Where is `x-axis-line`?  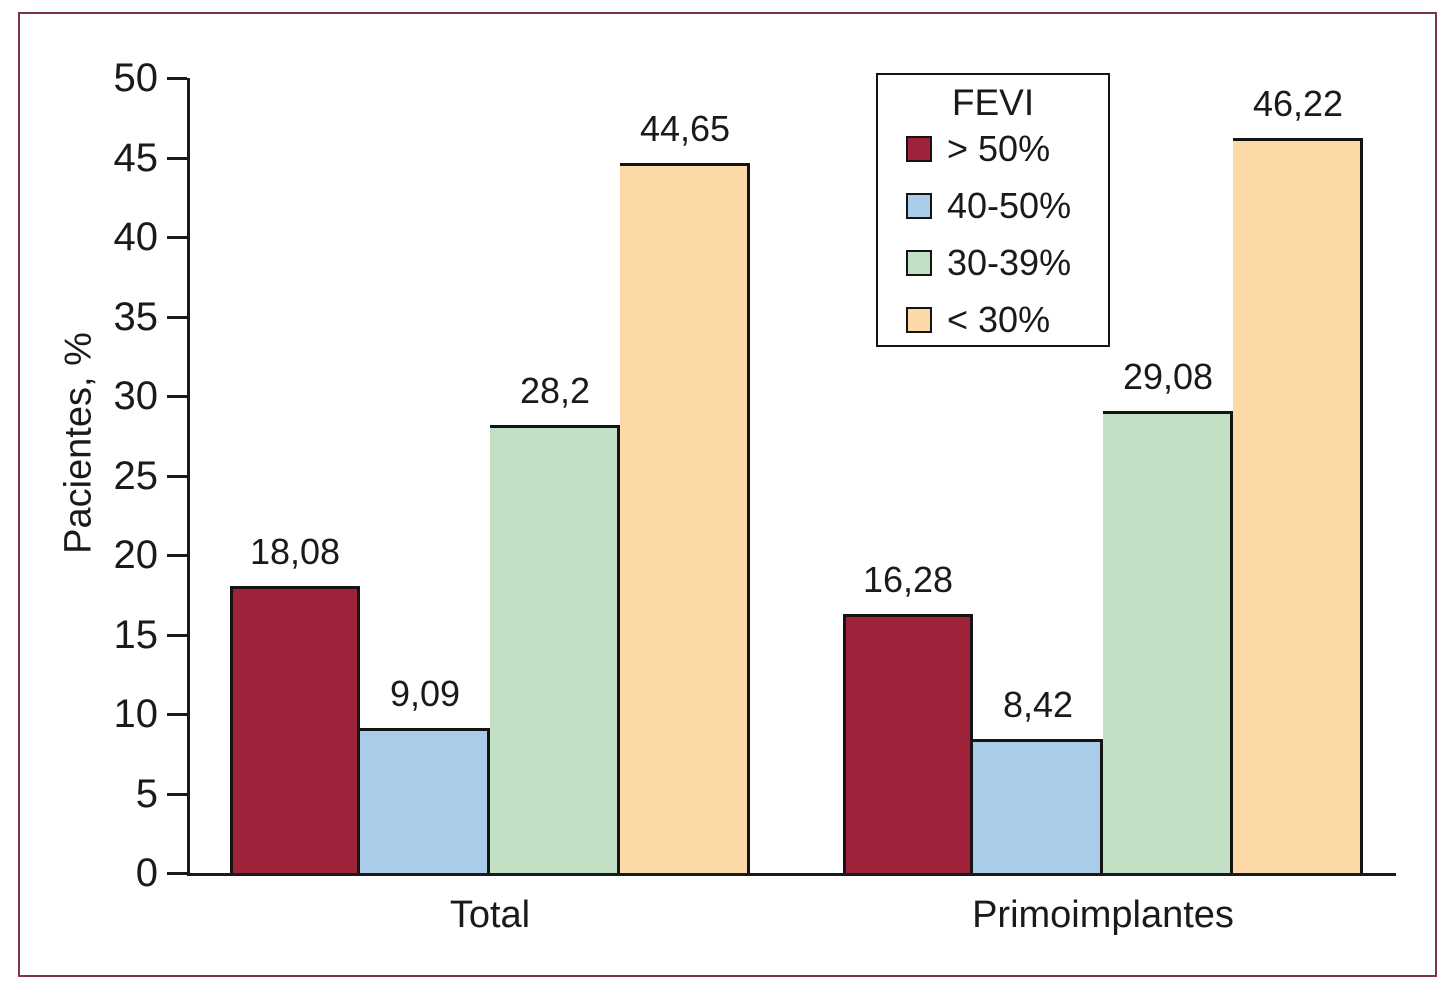 x-axis-line is located at coordinates (791, 874).